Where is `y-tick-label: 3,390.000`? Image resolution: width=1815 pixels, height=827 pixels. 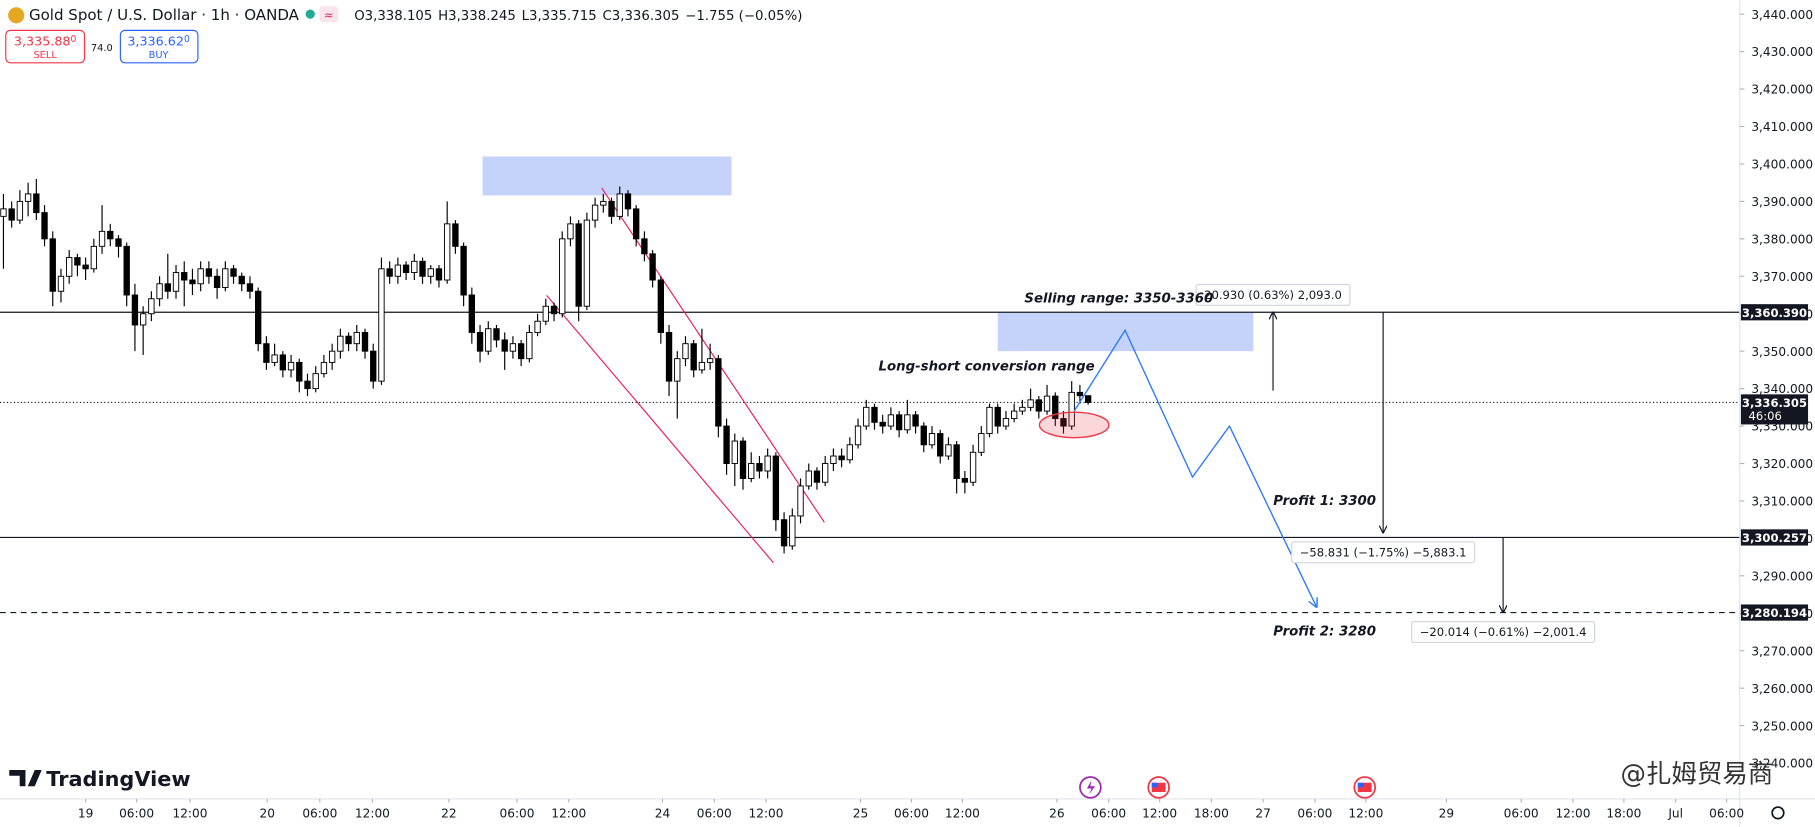 y-tick-label: 3,390.000 is located at coordinates (1782, 202).